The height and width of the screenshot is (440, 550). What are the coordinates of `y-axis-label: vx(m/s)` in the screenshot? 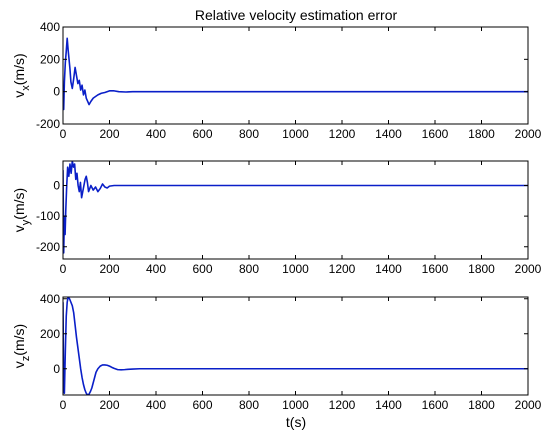 It's located at (21, 75).